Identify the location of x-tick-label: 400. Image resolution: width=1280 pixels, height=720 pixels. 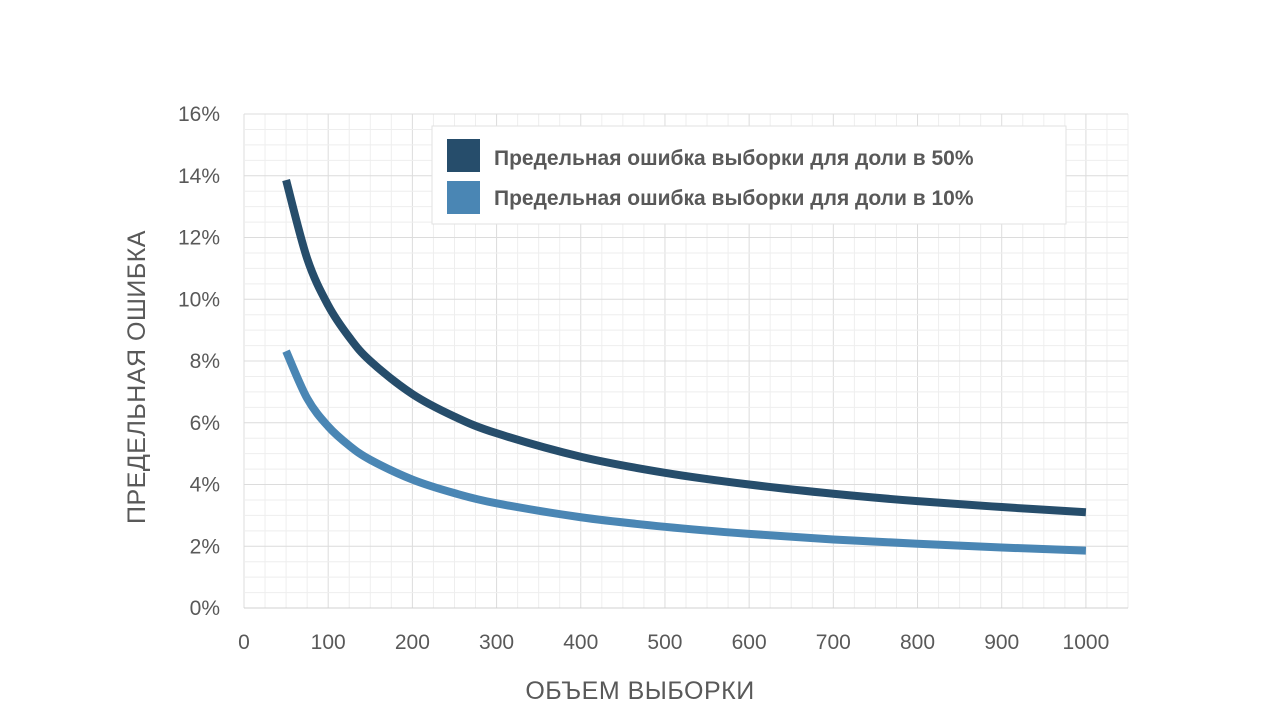
(580, 642).